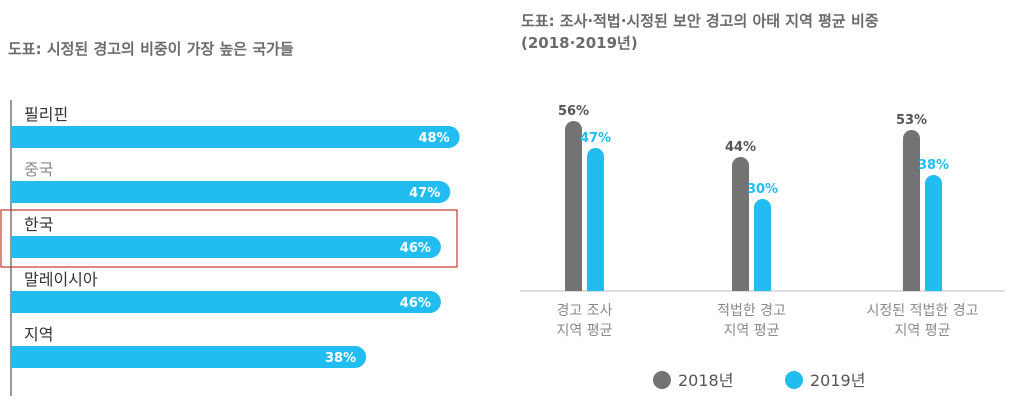  Describe the element at coordinates (38, 169) in the screenshot. I see `left-chart-category-label: 중국` at that location.